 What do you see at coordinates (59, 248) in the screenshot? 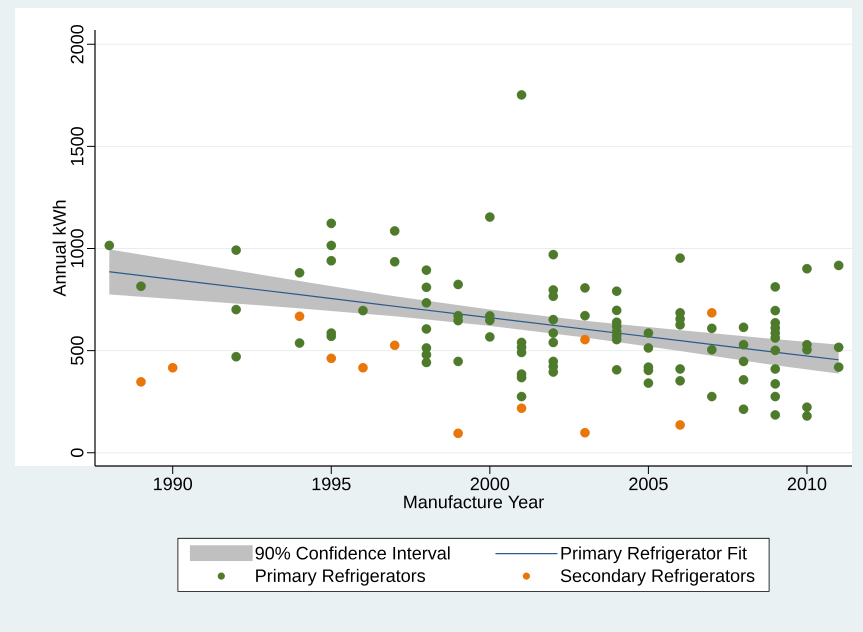
I see `y-axis-title: Annual kWh` at bounding box center [59, 248].